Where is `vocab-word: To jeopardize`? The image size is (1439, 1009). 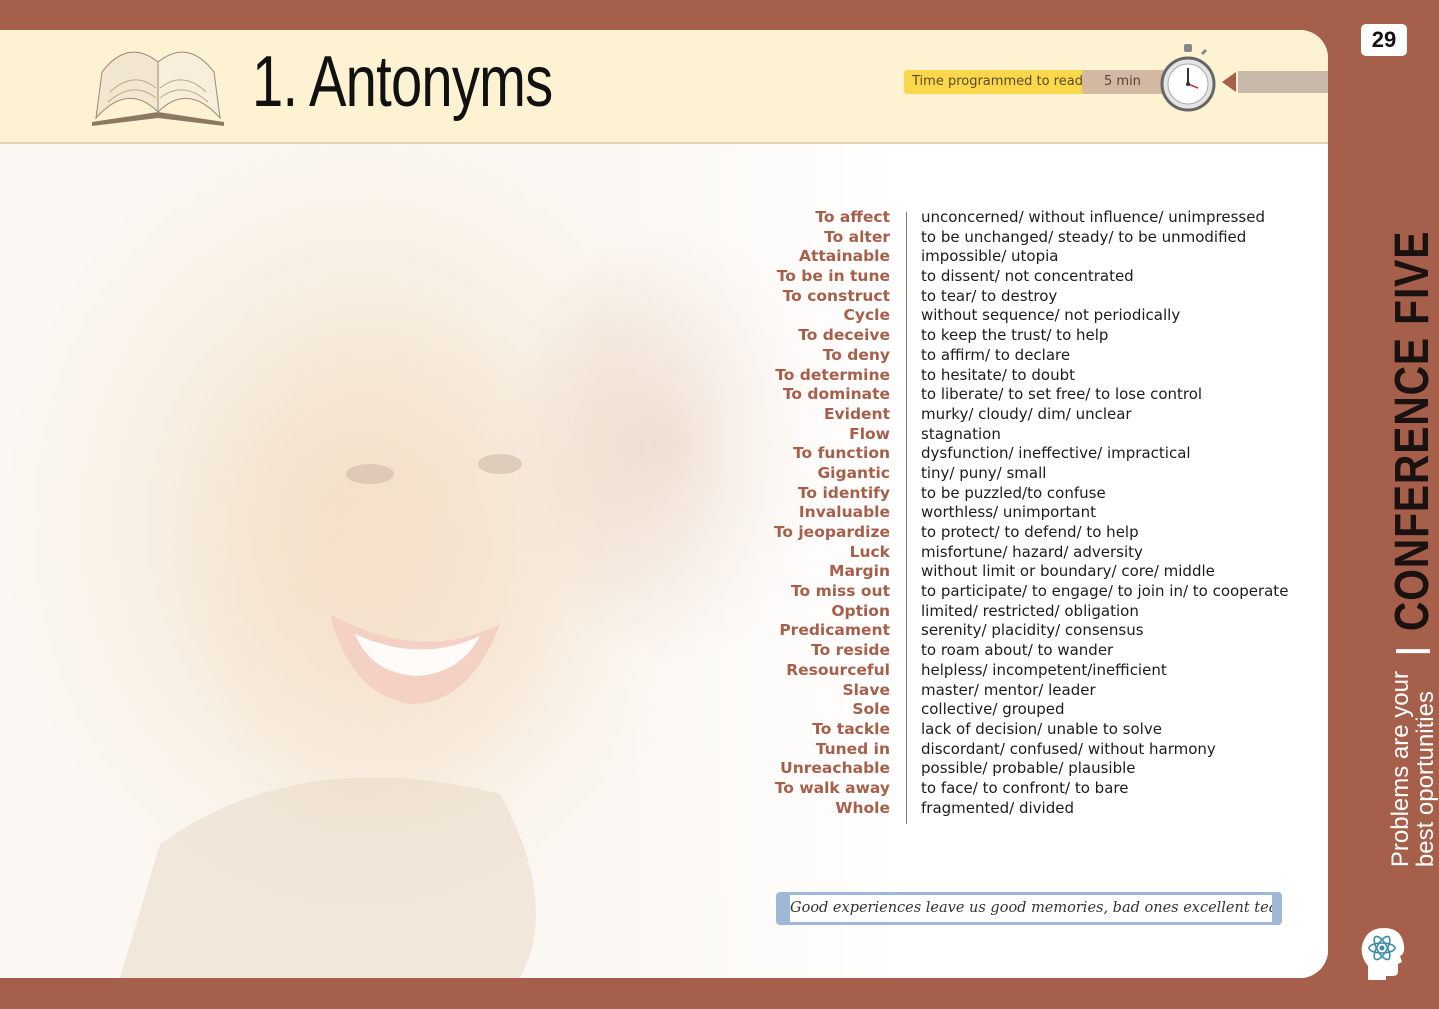 vocab-word: To jeopardize is located at coordinates (831, 532).